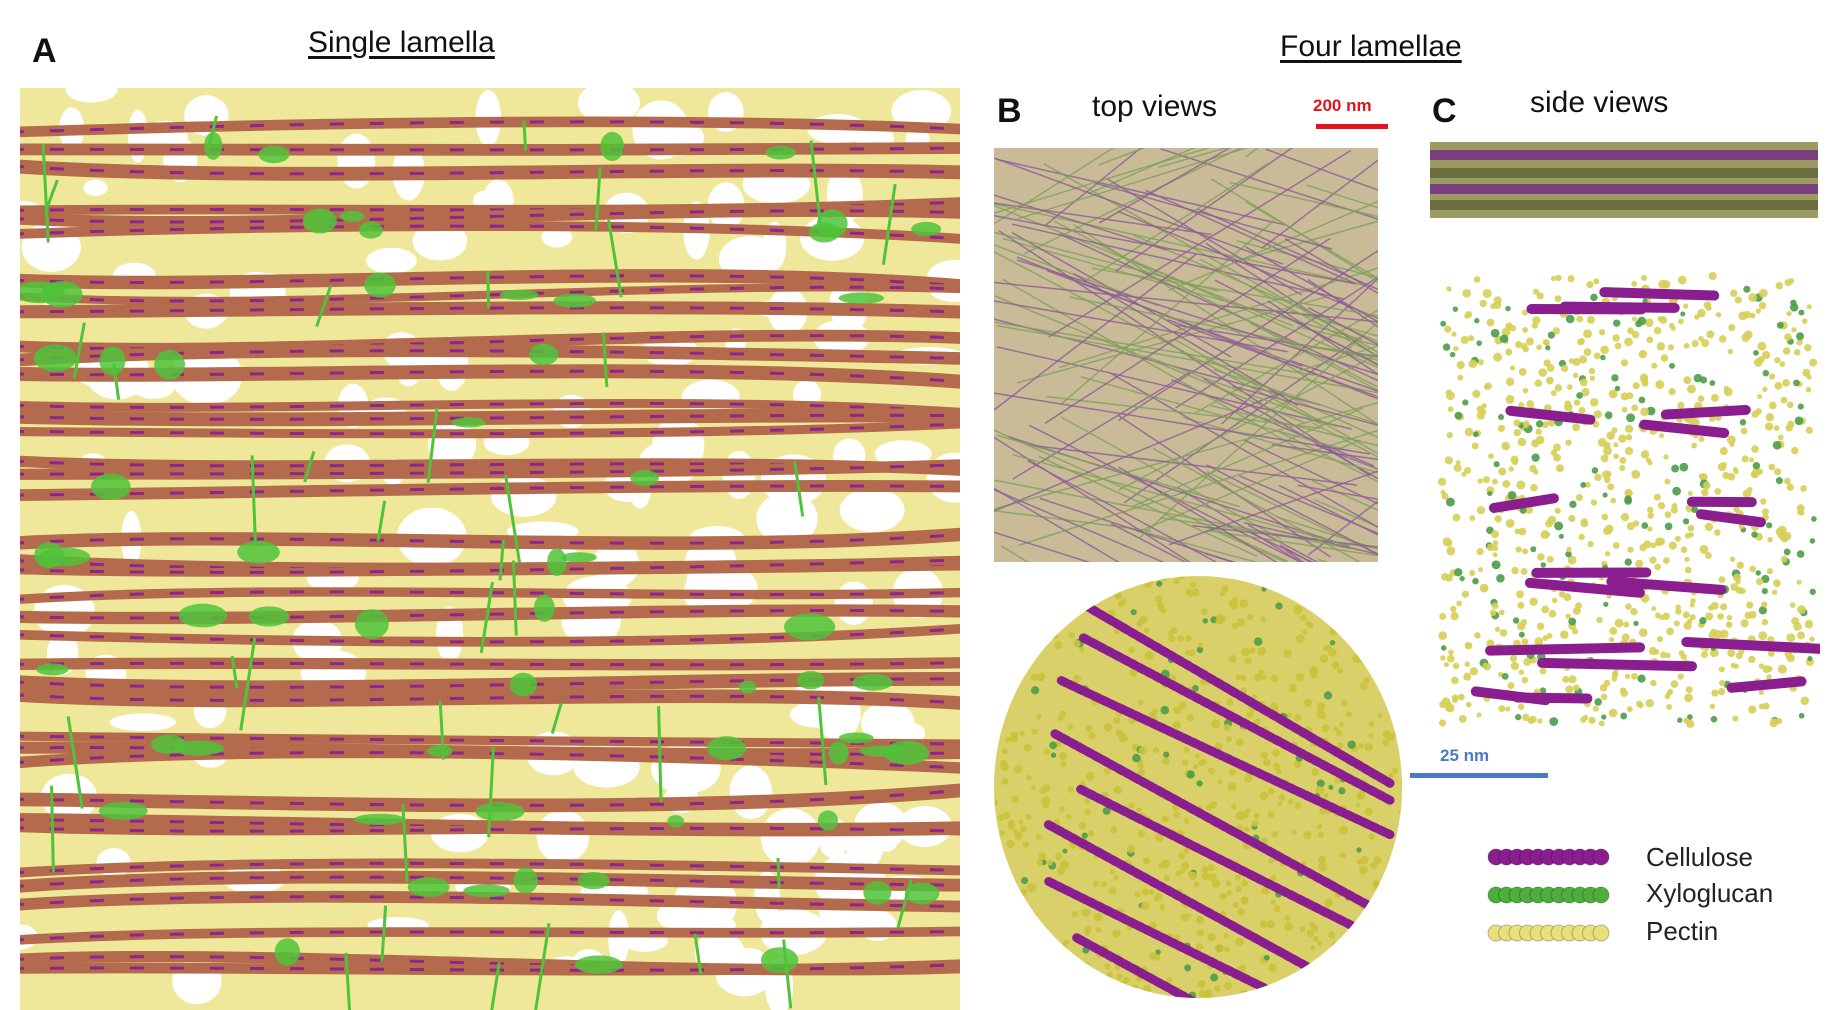  What do you see at coordinates (1624, 180) in the screenshot?
I see `side-view-strip-image` at bounding box center [1624, 180].